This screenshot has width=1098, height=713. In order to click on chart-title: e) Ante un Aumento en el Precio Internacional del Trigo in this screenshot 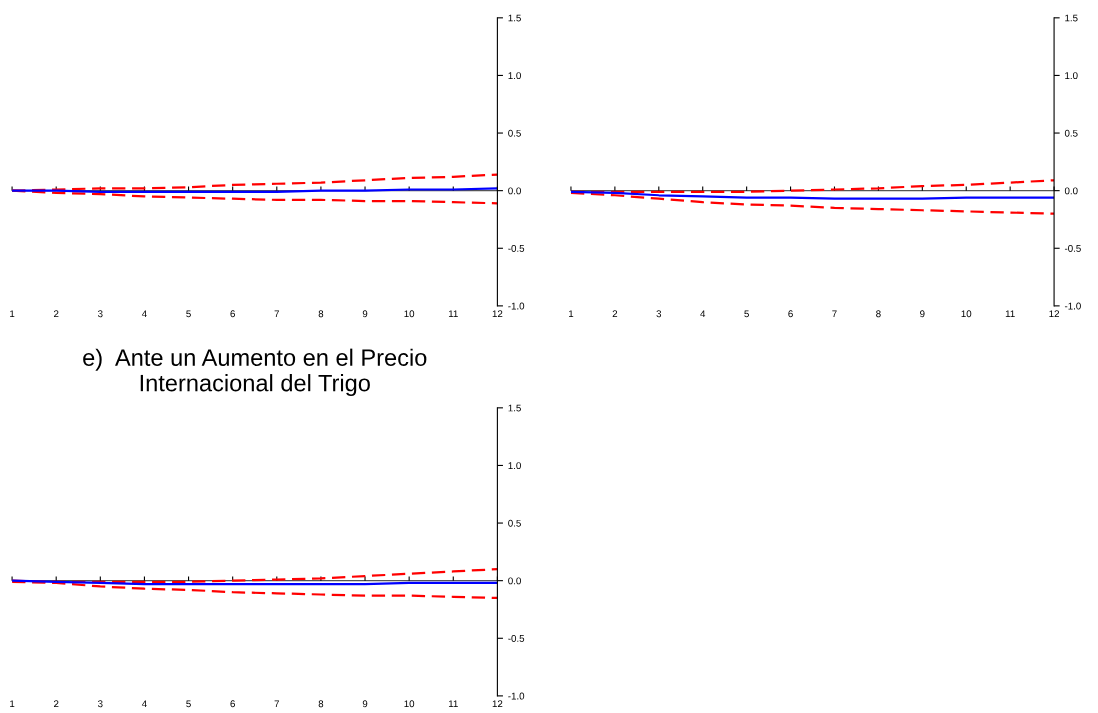, I will do `click(255, 372)`.